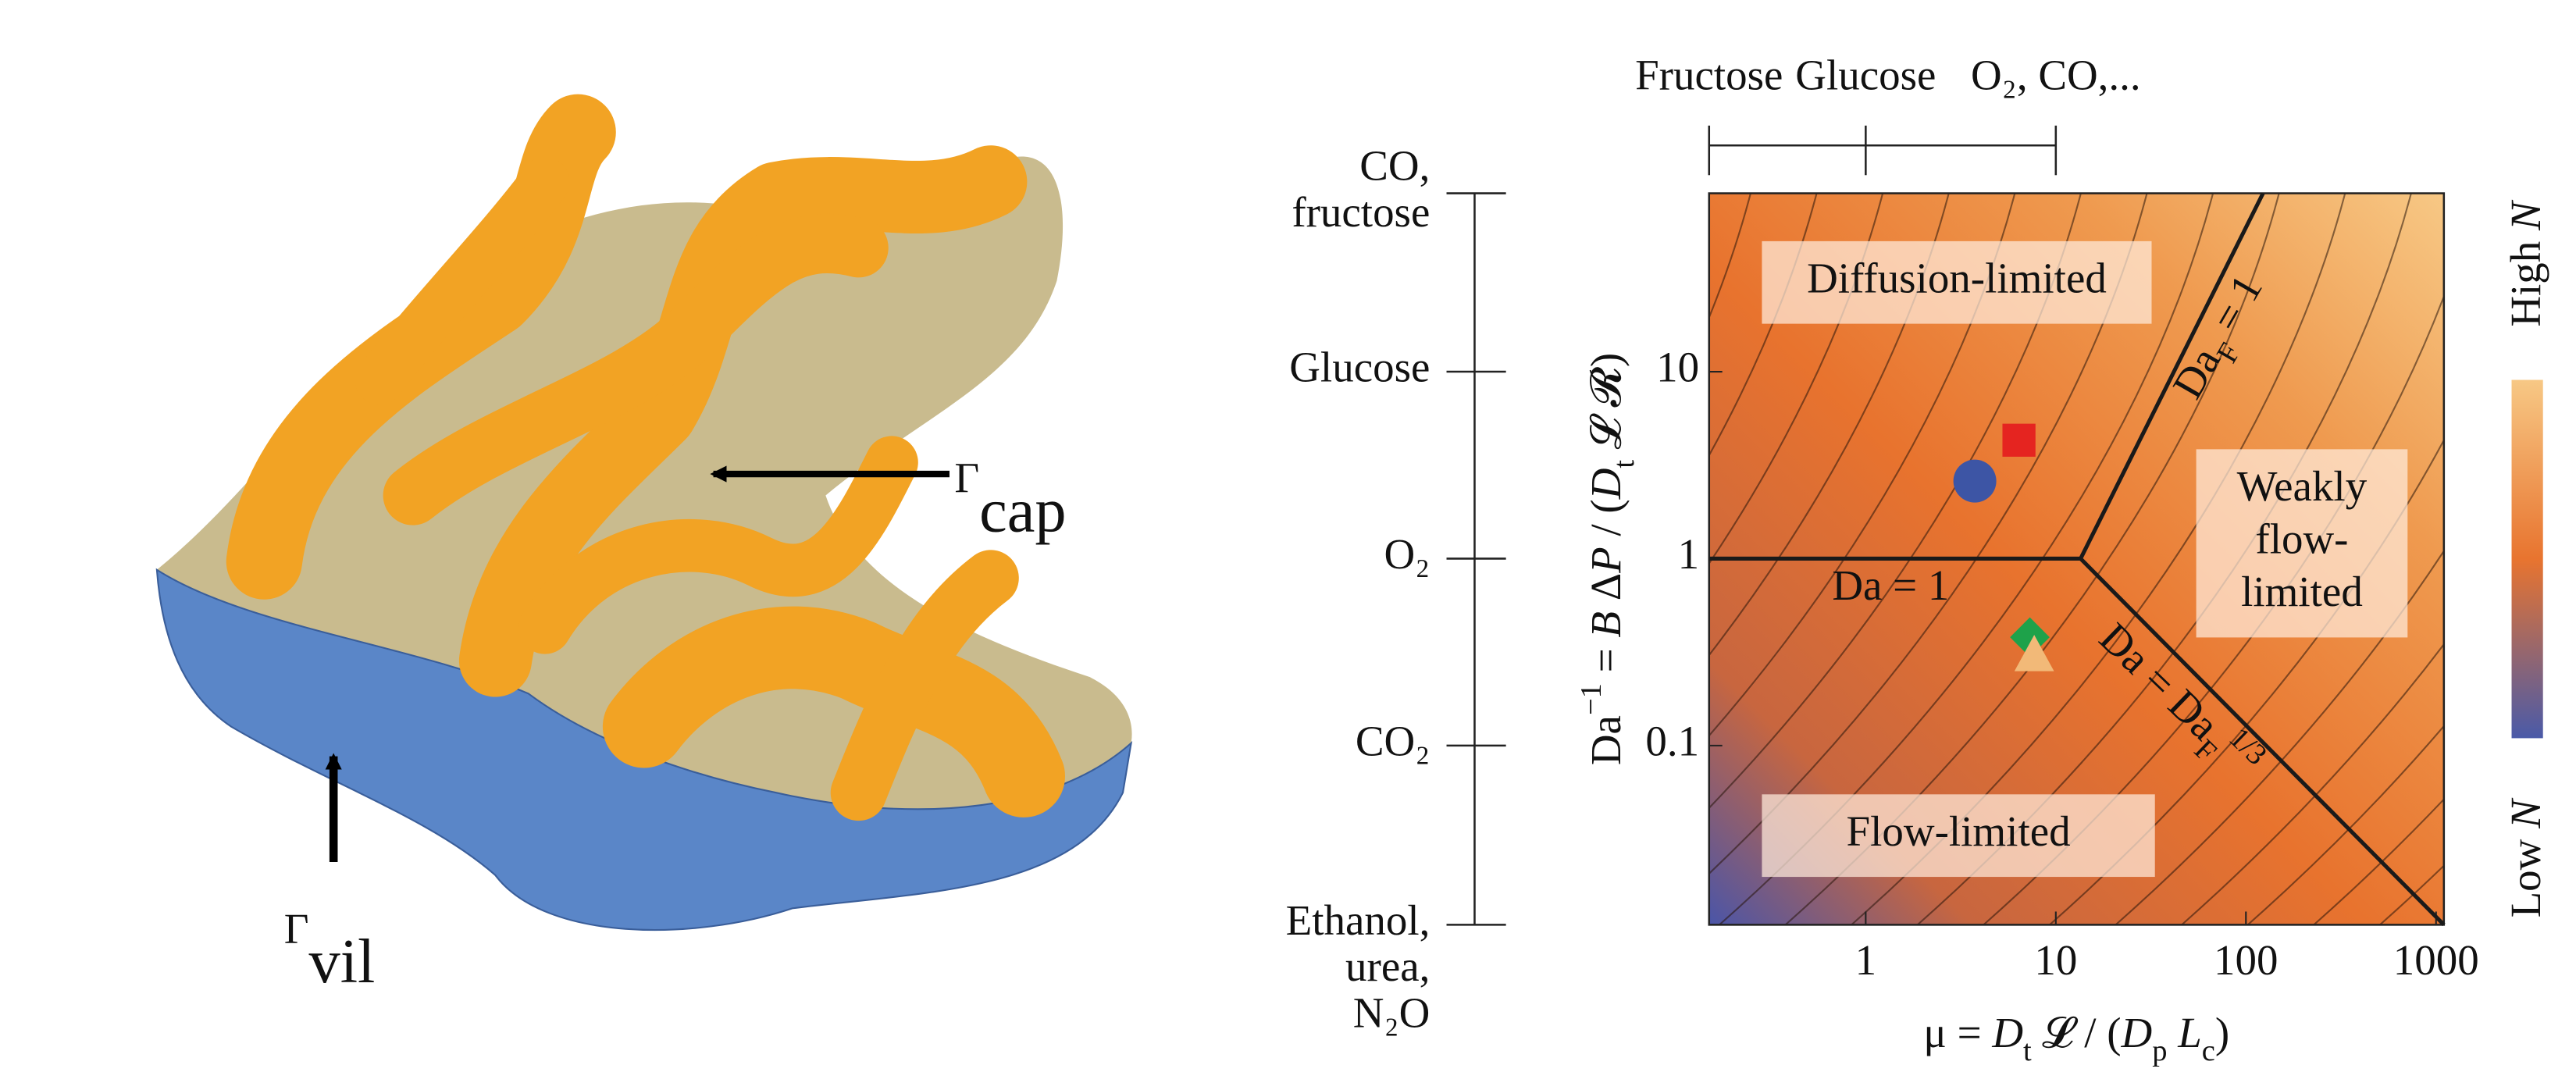  Describe the element at coordinates (2527, 559) in the screenshot. I see `colorbar` at that location.